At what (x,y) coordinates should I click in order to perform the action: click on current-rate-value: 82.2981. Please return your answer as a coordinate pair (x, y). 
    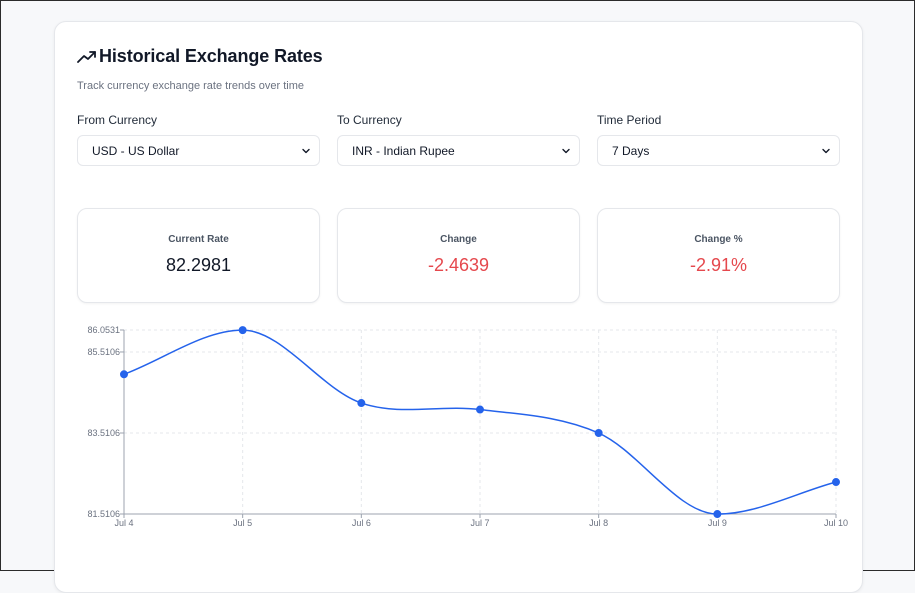
    Looking at the image, I should click on (198, 265).